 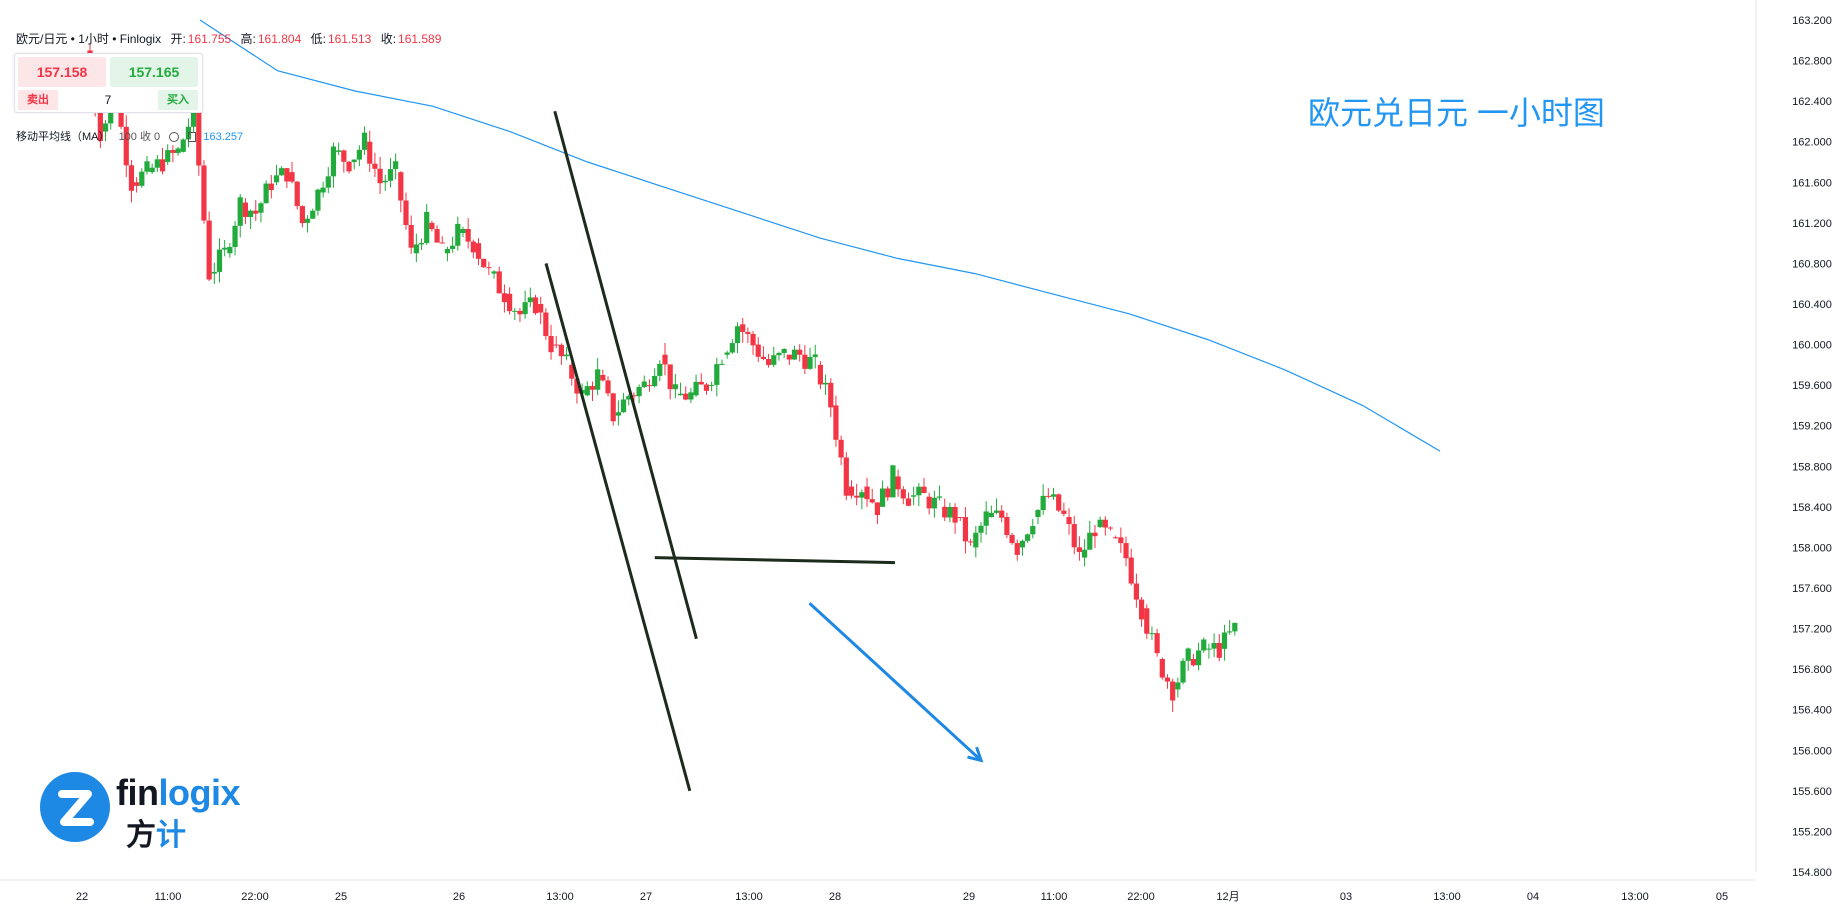 I want to click on x-tick-label: 29, so click(x=969, y=897).